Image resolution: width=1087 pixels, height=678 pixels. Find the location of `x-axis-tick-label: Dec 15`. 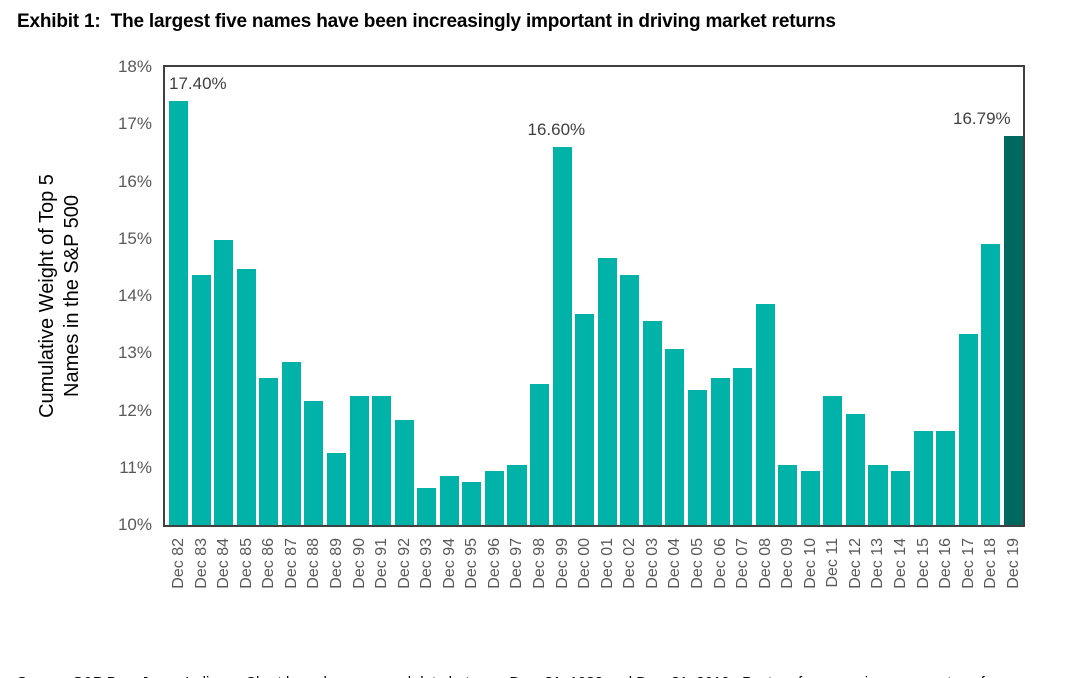

x-axis-tick-label: Dec 15 is located at coordinates (923, 563).